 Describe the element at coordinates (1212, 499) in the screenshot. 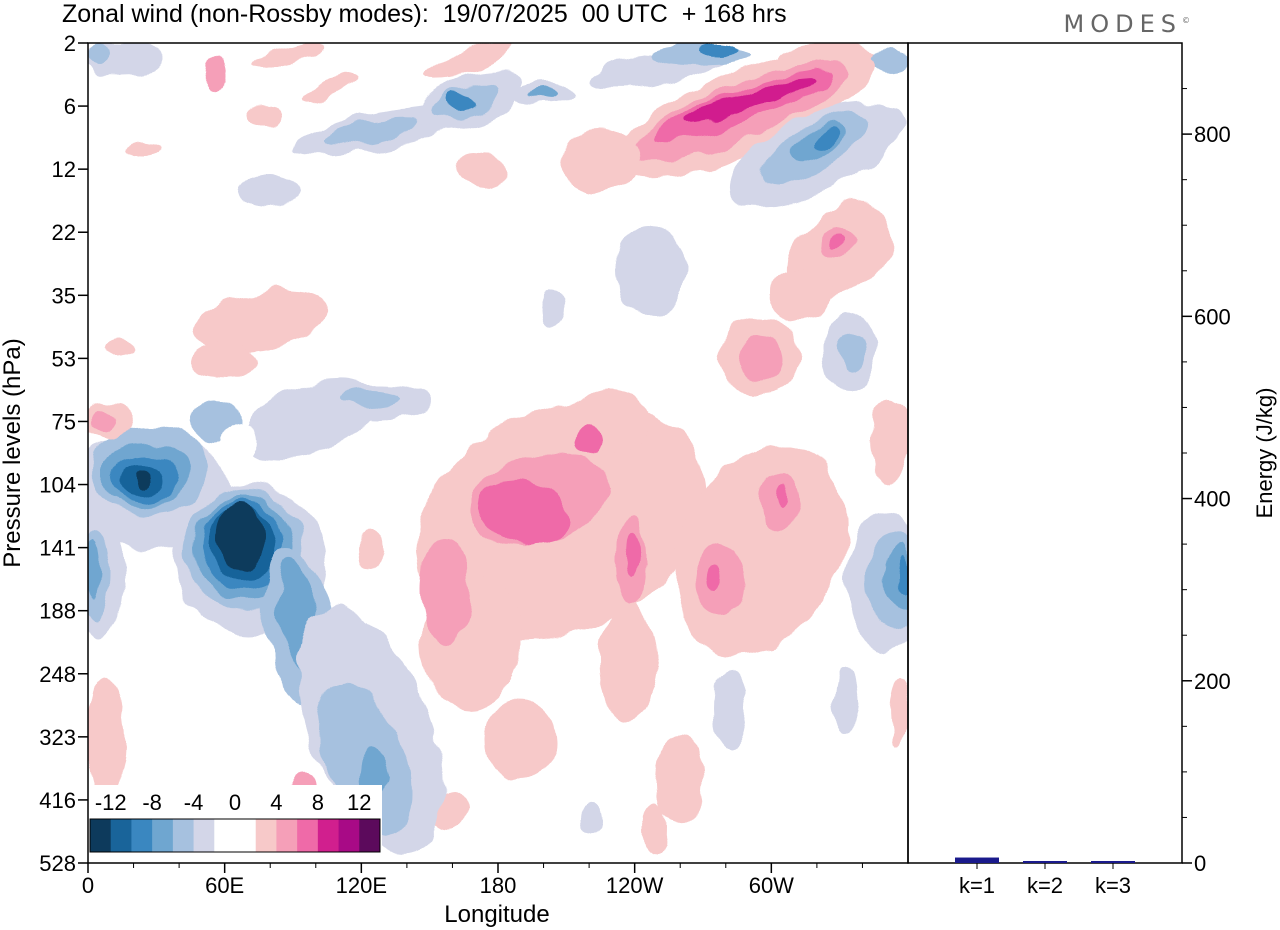

I see `energy-tick-label: 400` at that location.